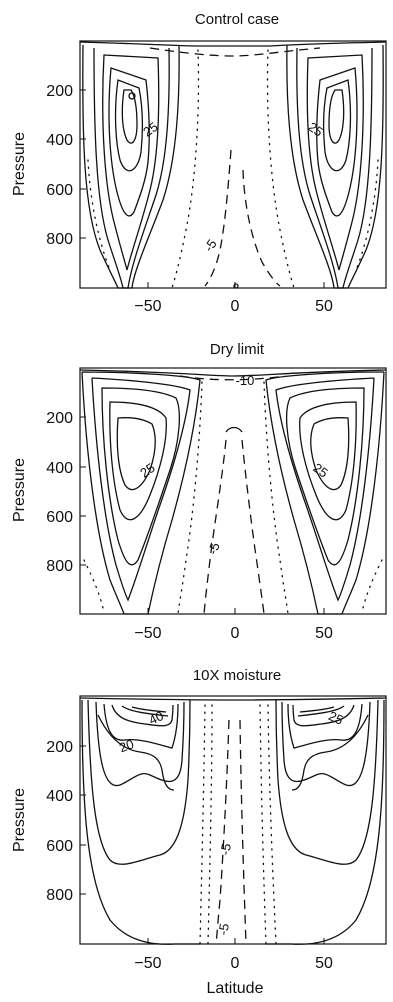 The height and width of the screenshot is (1002, 393). What do you see at coordinates (235, 988) in the screenshot?
I see `x-axis-label: Latitude` at bounding box center [235, 988].